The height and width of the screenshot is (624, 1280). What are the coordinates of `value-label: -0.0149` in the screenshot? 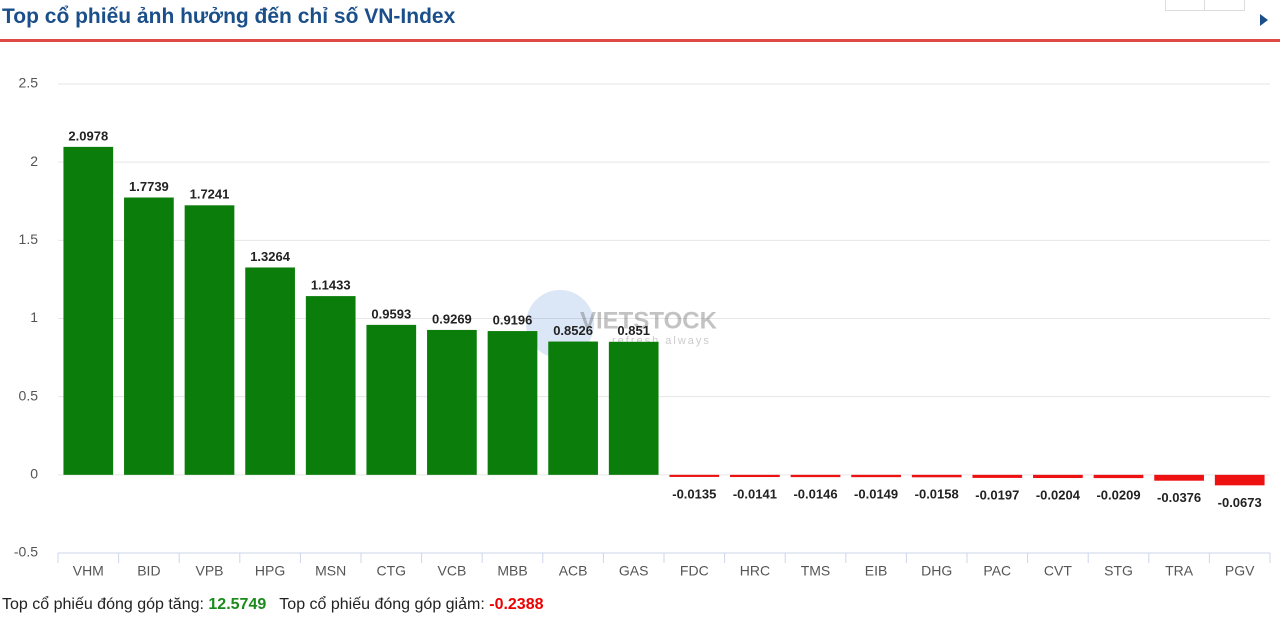 It's located at (876, 494).